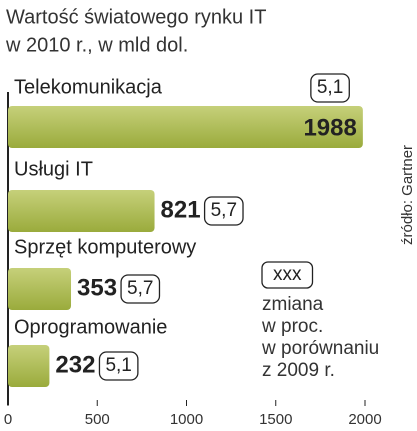  What do you see at coordinates (96, 45) in the screenshot?
I see `chart-subtitle: w 2010 r., w mld dol.` at bounding box center [96, 45].